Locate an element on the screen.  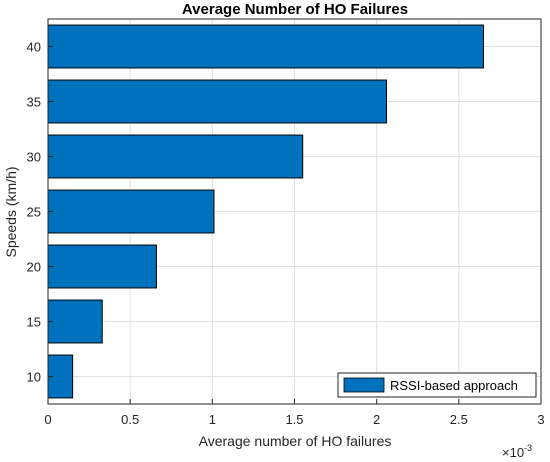
y-tick-label: 20 is located at coordinates (34, 267).